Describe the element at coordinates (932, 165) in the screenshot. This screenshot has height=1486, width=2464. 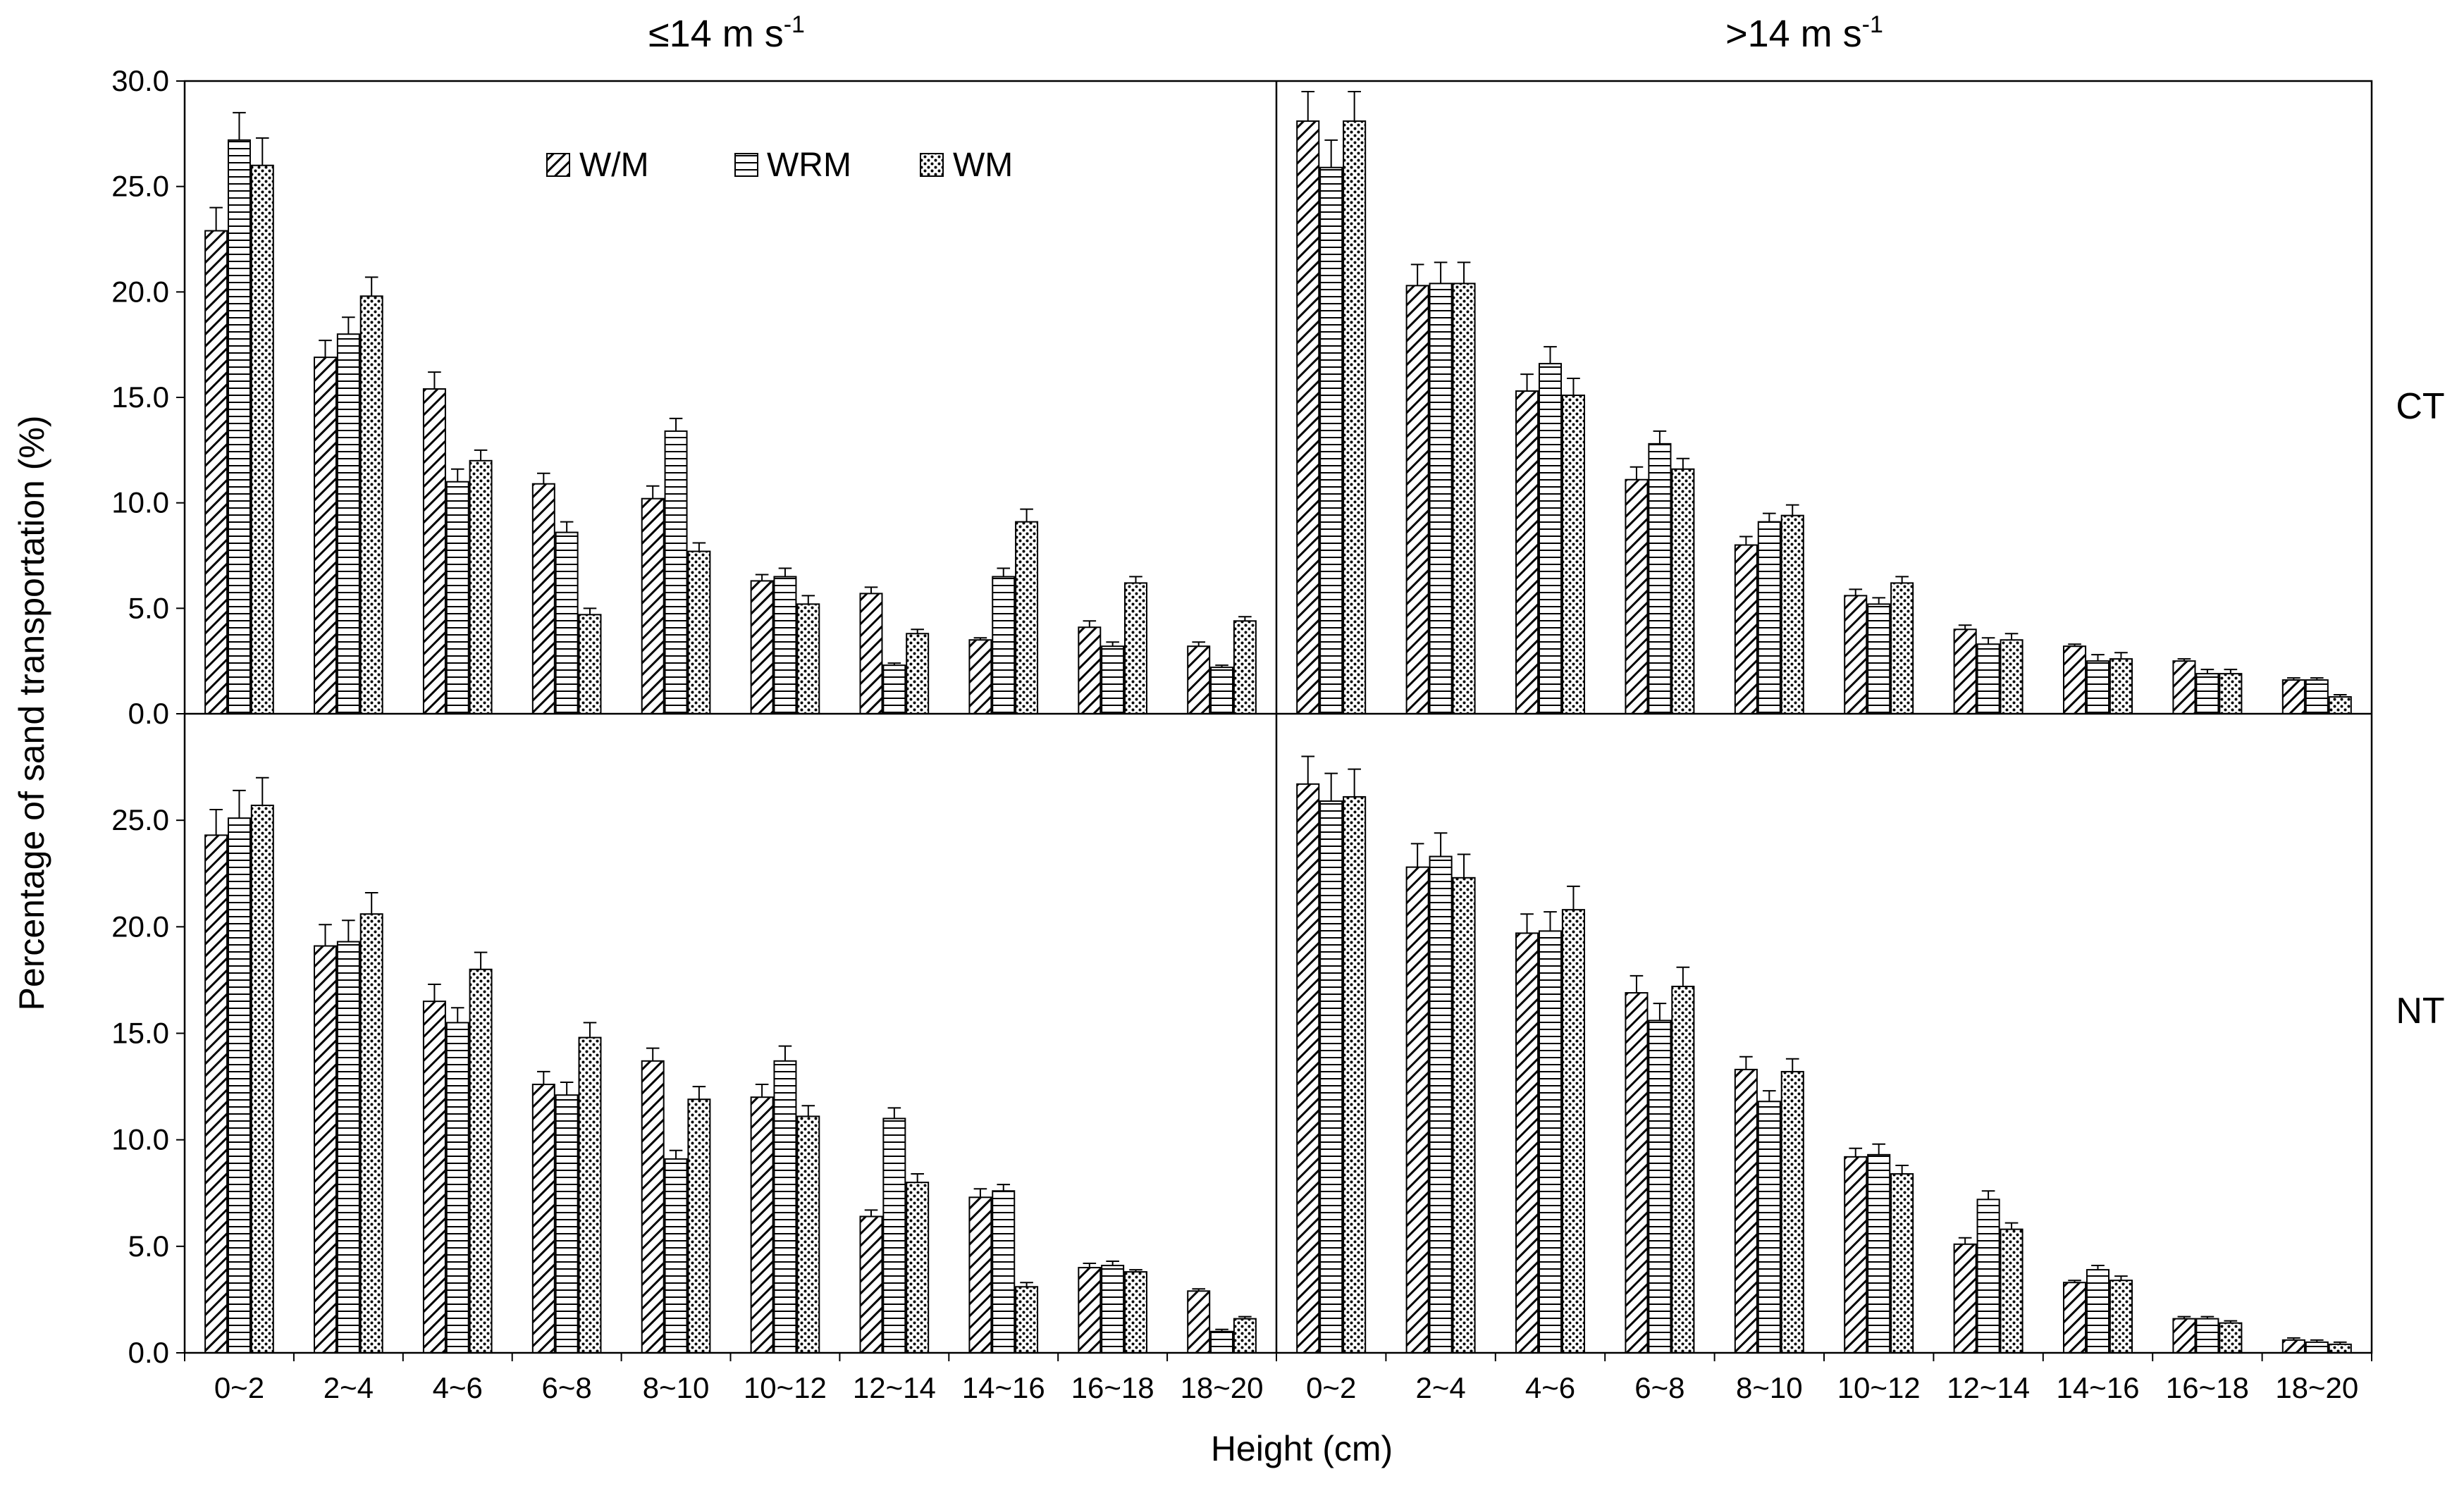
I see `legend-swatch-wm` at that location.